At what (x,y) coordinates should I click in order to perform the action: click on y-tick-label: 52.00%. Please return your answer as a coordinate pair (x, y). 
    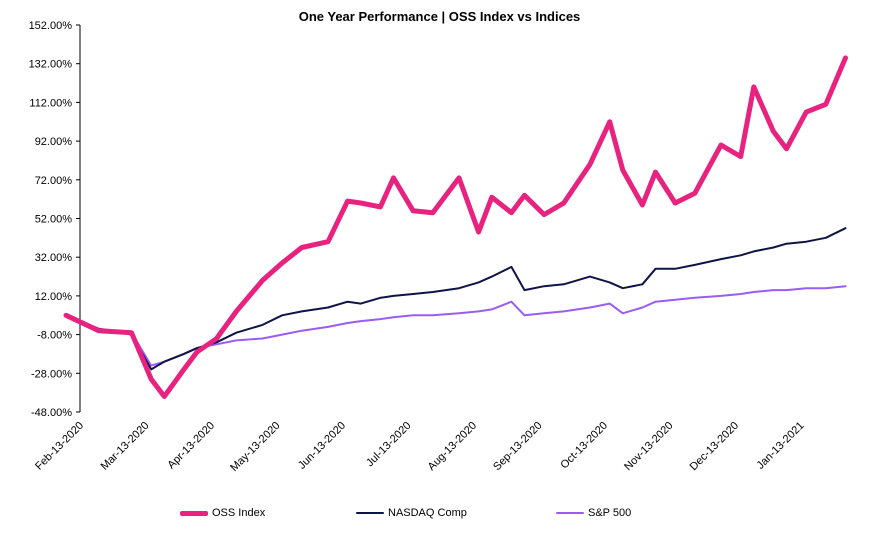
    Looking at the image, I should click on (54, 220).